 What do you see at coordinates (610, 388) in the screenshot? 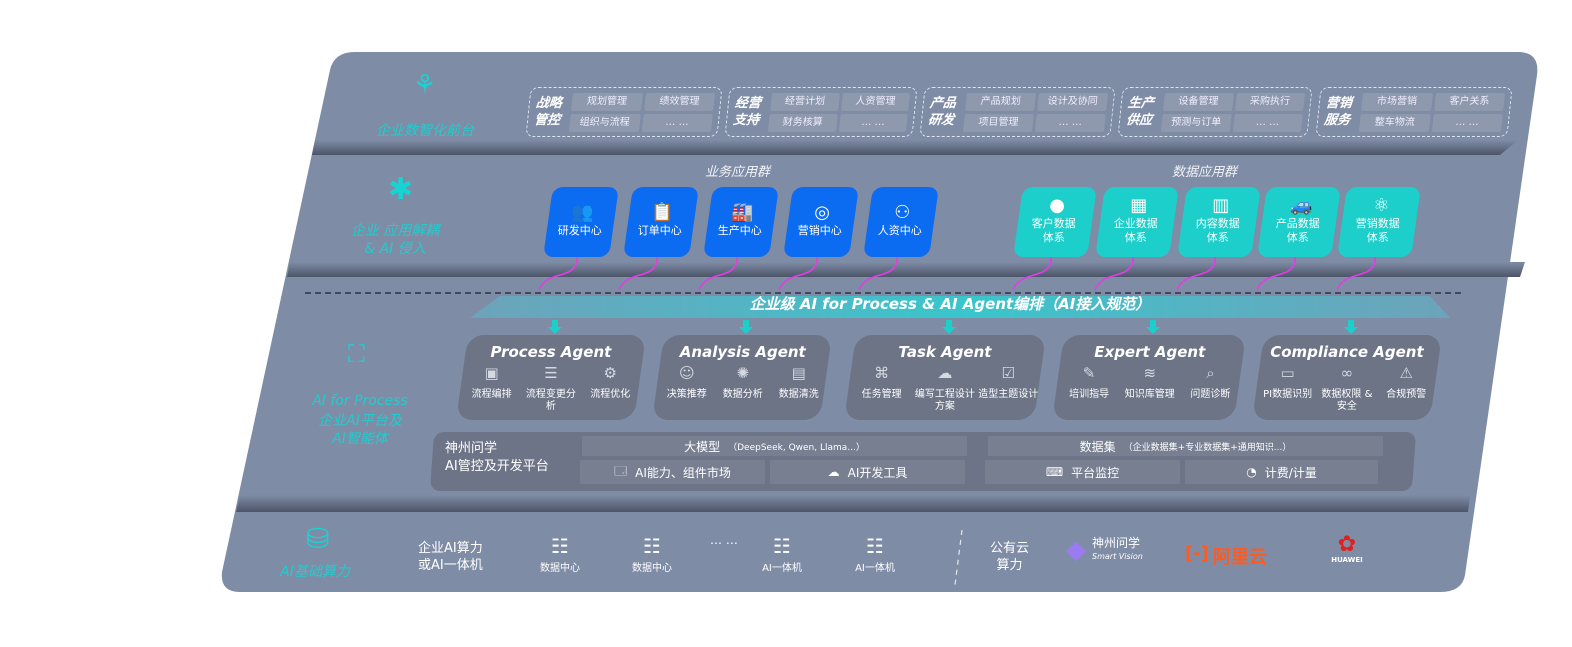
I see `agent-capability: ⚙ 流程优化` at bounding box center [610, 388].